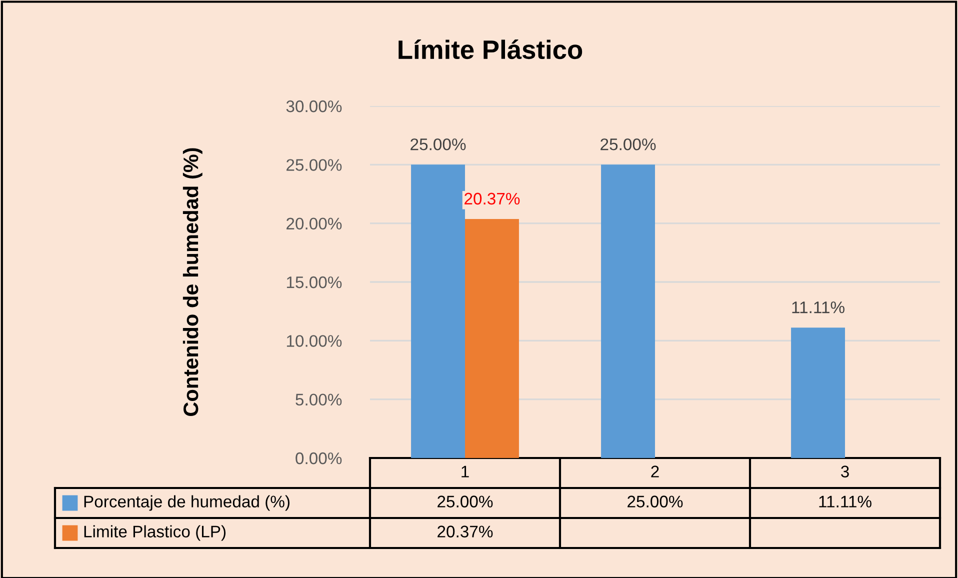  Describe the element at coordinates (818, 308) in the screenshot. I see `text: 11.11%` at that location.